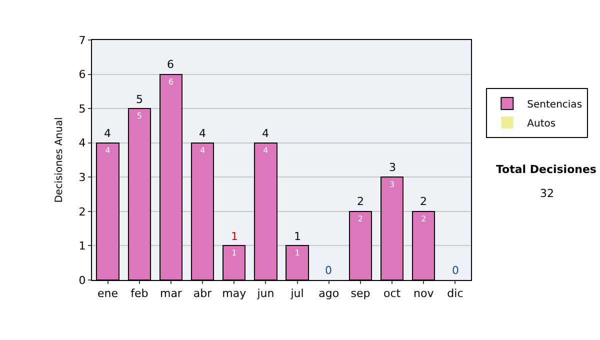 Image resolution: width=600 pixels, height=340 pixels. Describe the element at coordinates (234, 293) in the screenshot. I see `x-tick-label: may` at that location.